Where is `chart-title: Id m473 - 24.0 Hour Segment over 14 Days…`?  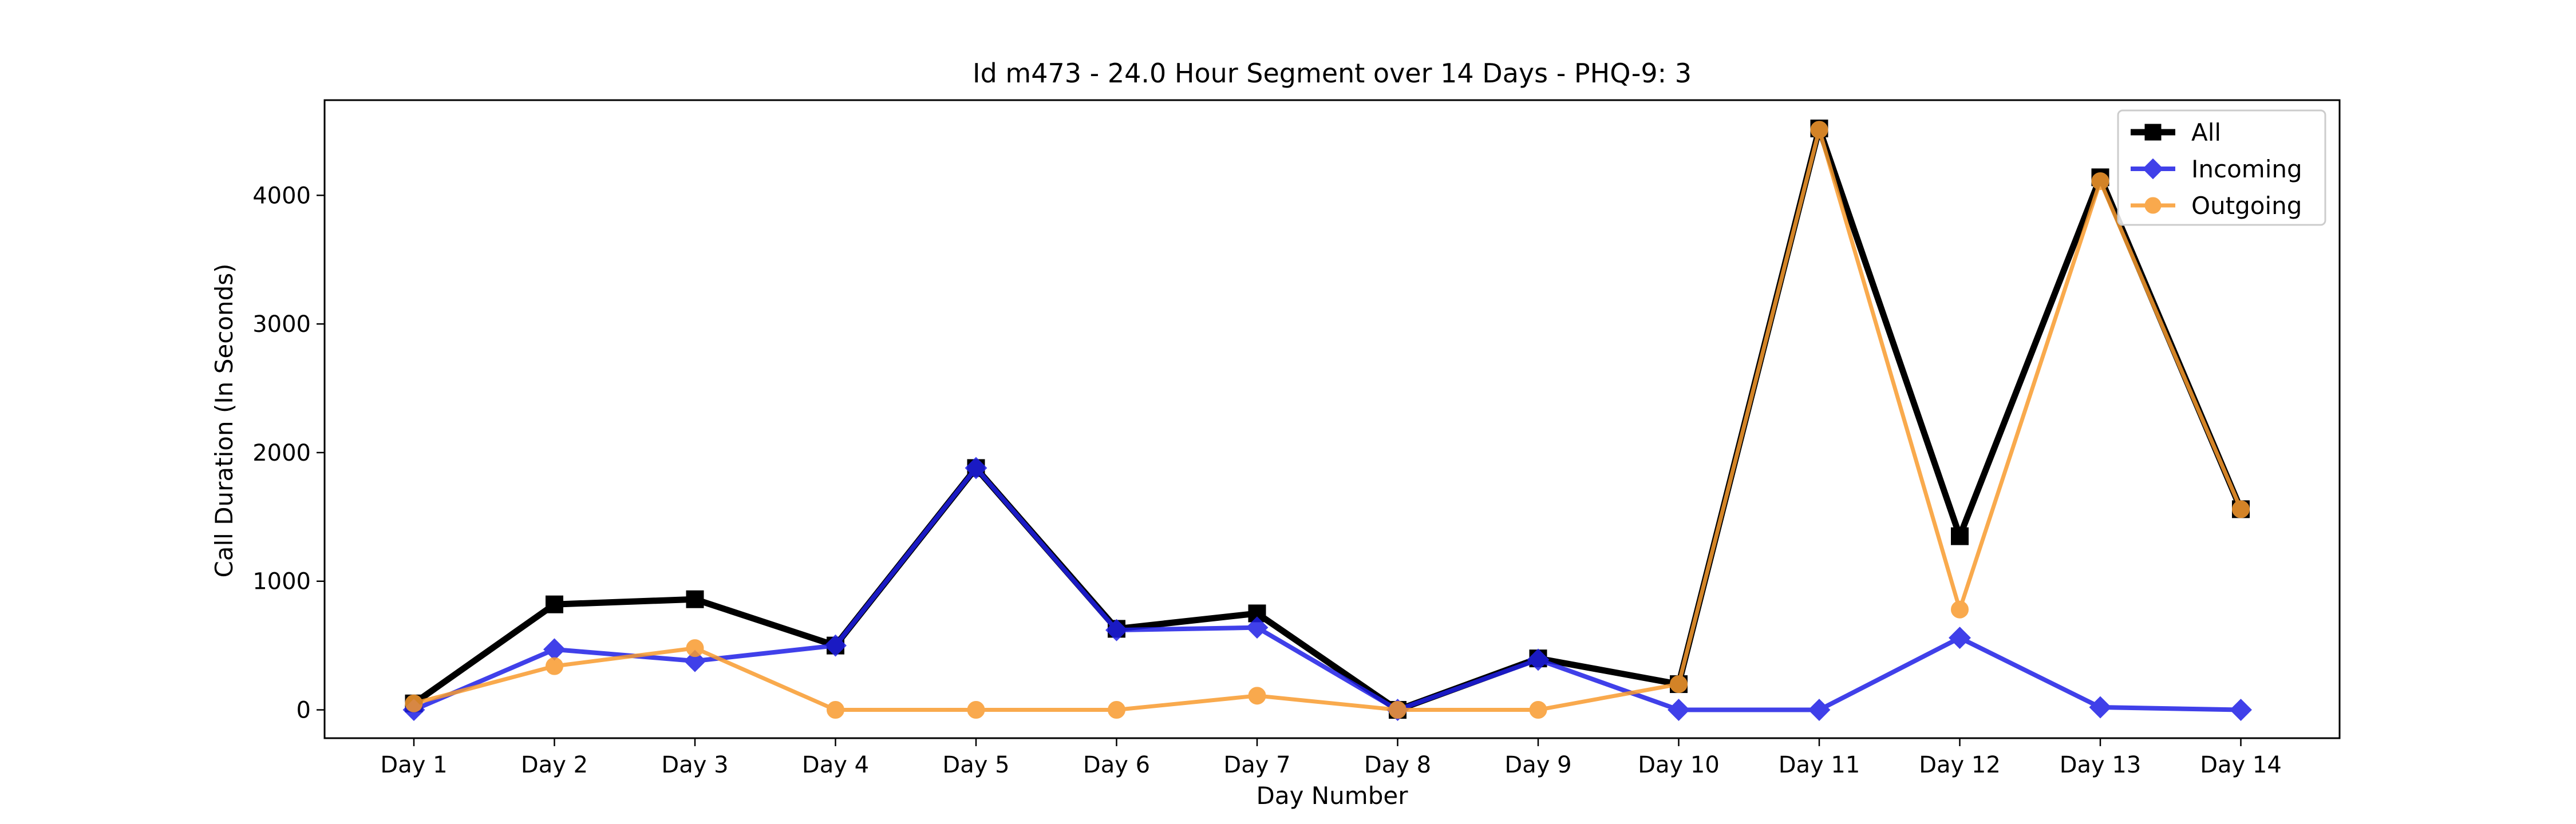 chart-title: Id m473 - 24.0 Hour Segment over 14 Days… is located at coordinates (1332, 73).